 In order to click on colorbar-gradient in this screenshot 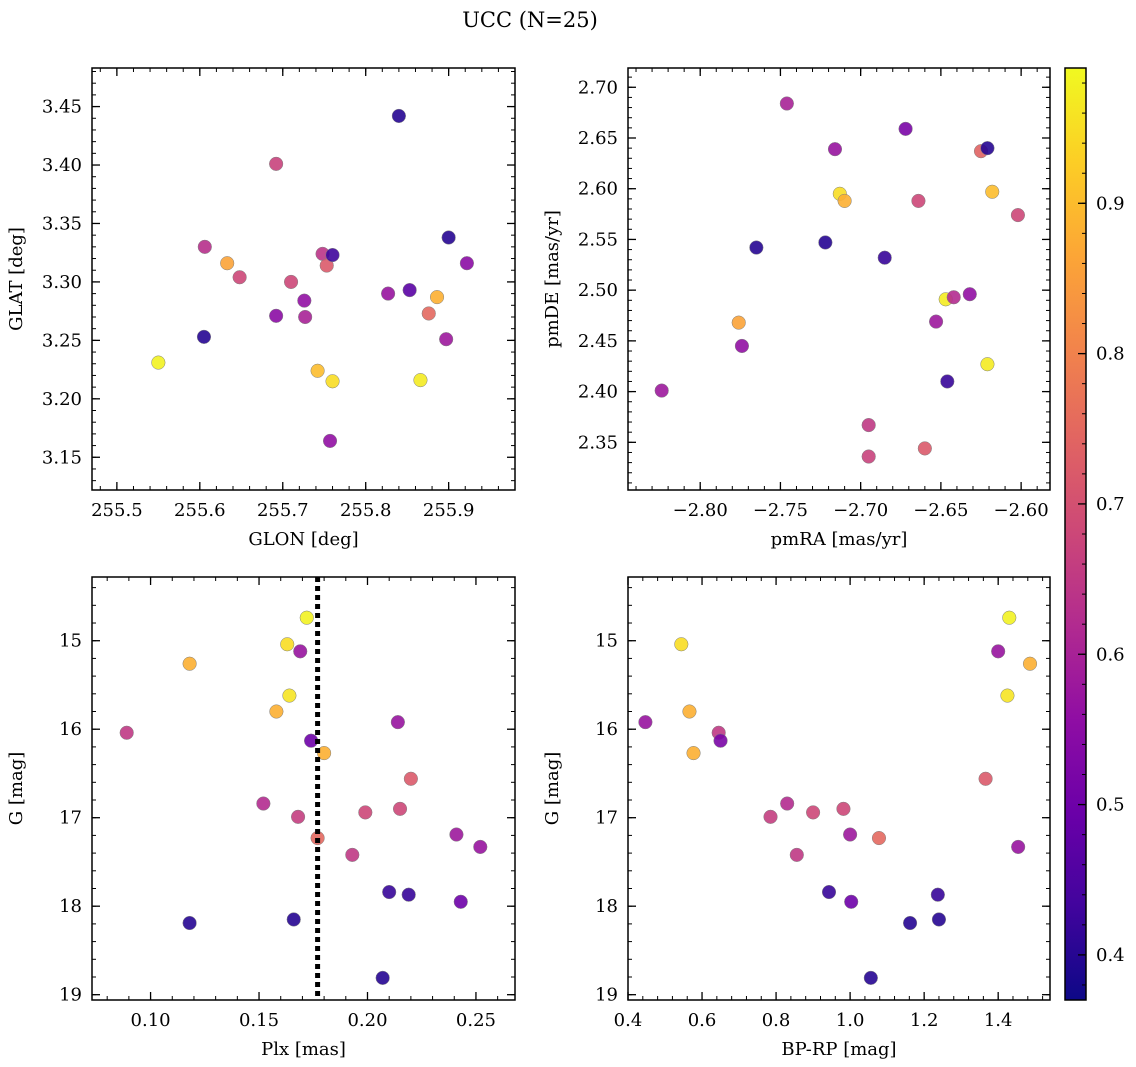, I will do `click(1075, 534)`.